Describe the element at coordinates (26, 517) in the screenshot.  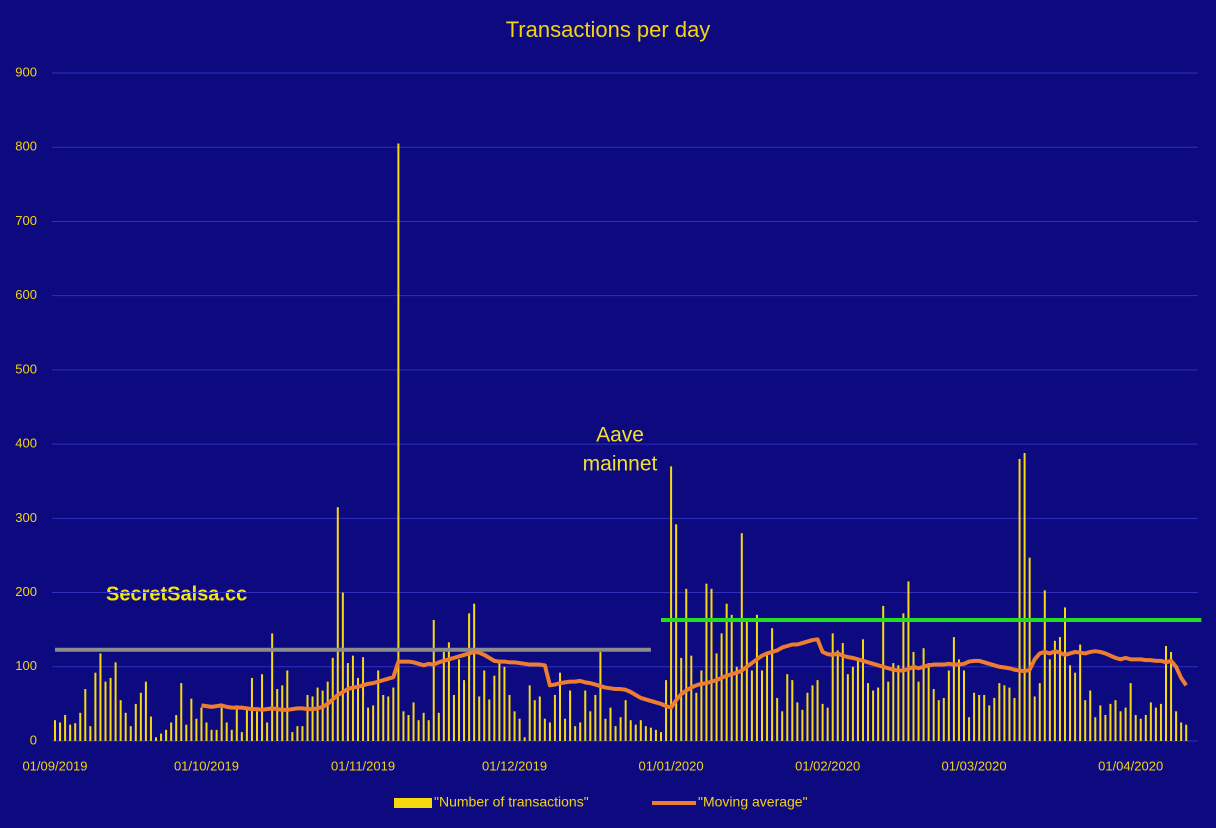
I see `y-tick-label: 300` at that location.